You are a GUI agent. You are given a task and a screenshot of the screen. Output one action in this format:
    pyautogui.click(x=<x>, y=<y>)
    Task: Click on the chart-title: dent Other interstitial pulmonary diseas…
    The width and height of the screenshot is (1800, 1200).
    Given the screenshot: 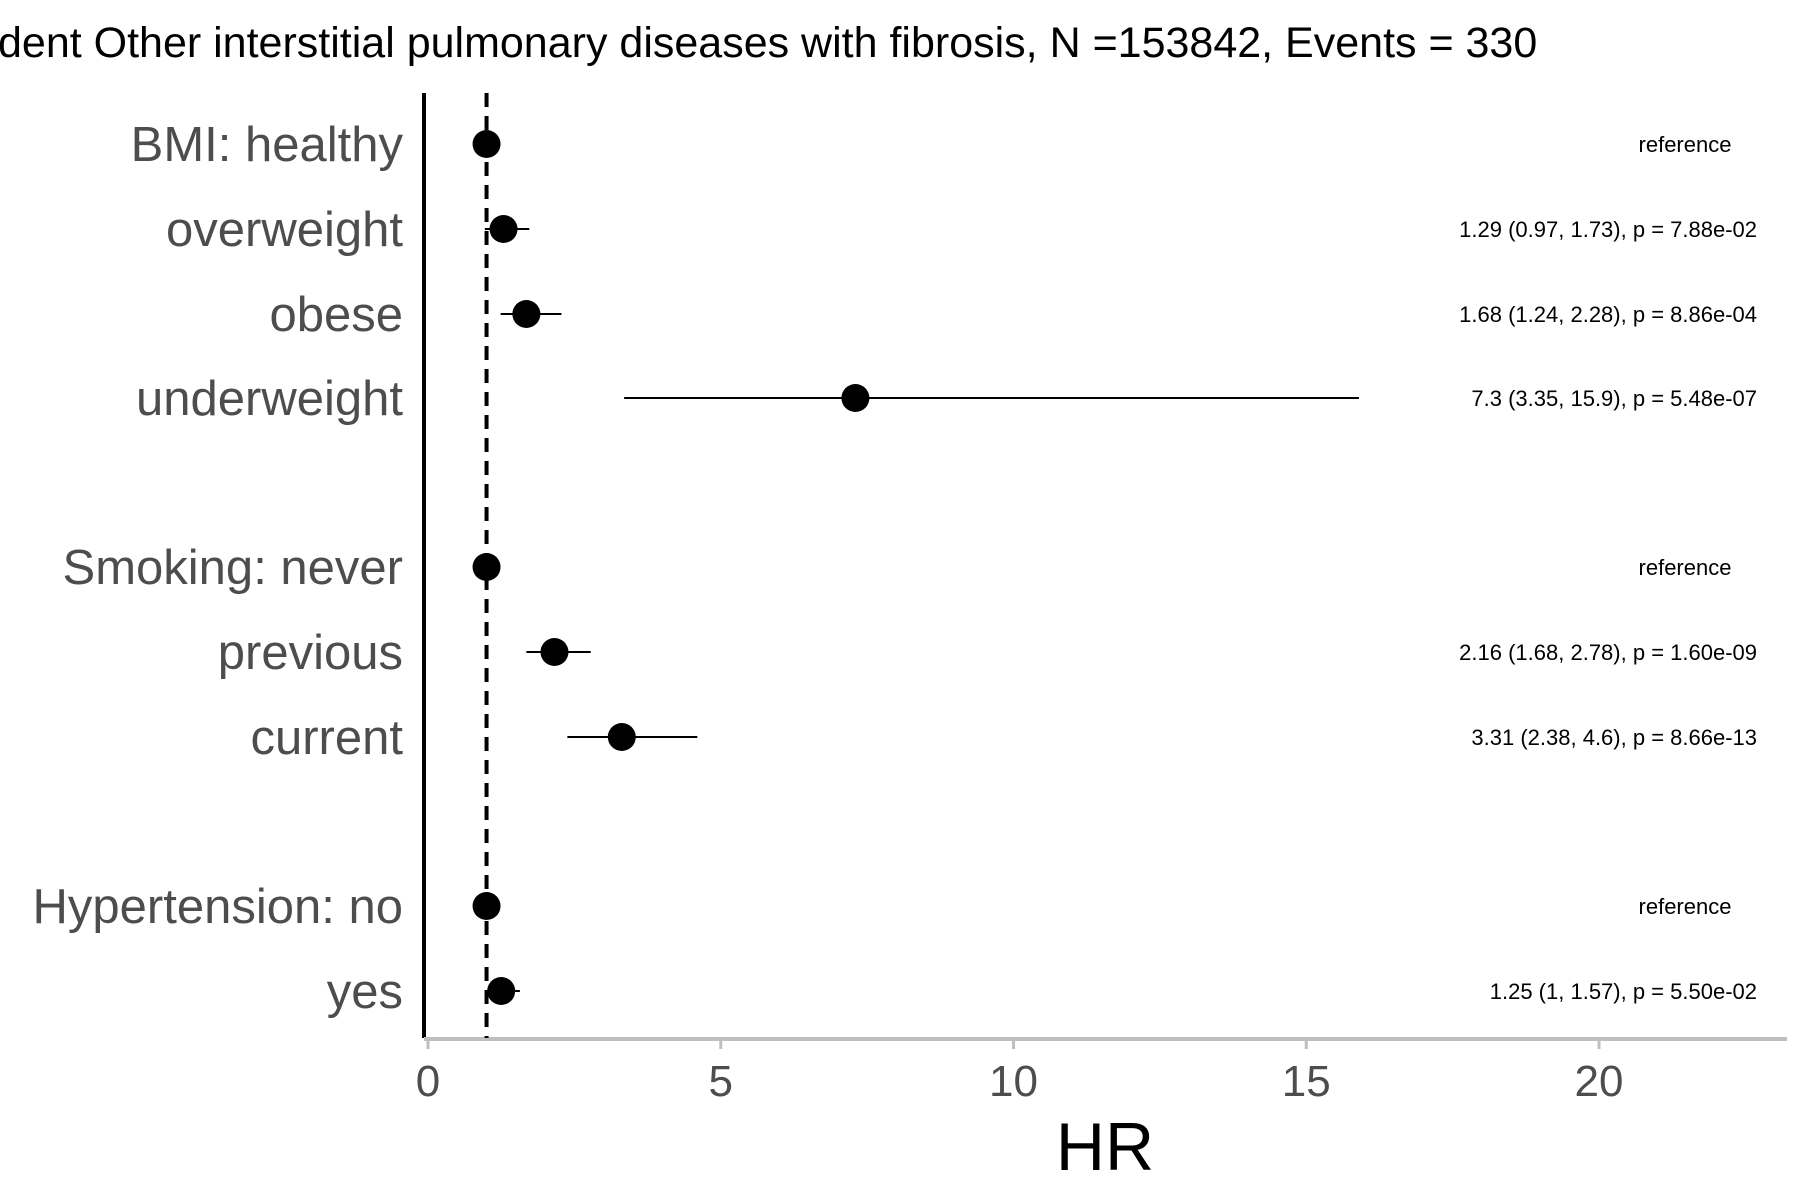 What is the action you would take?
    pyautogui.click(x=768, y=43)
    